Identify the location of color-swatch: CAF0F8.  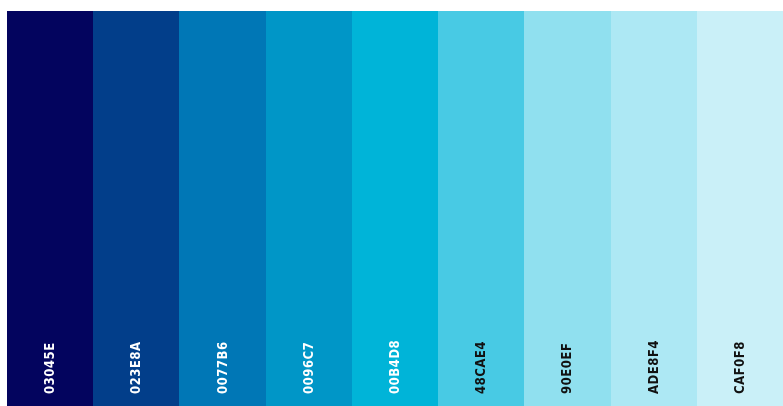
(739, 208).